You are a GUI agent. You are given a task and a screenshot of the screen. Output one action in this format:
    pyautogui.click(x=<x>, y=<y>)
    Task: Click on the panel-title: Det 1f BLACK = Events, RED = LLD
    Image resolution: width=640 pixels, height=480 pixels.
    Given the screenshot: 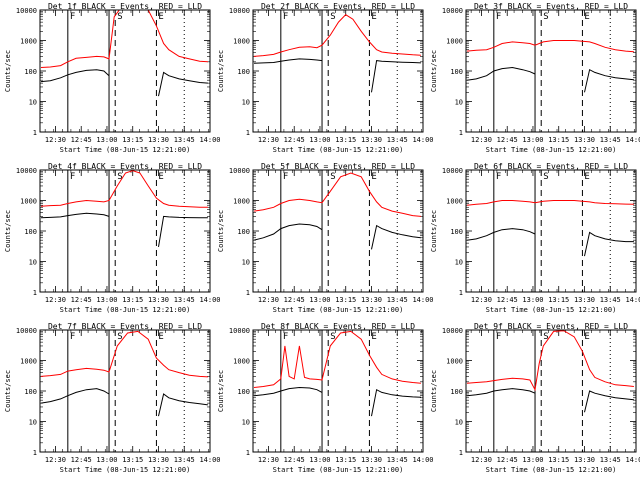 What is the action you would take?
    pyautogui.click(x=125, y=6)
    